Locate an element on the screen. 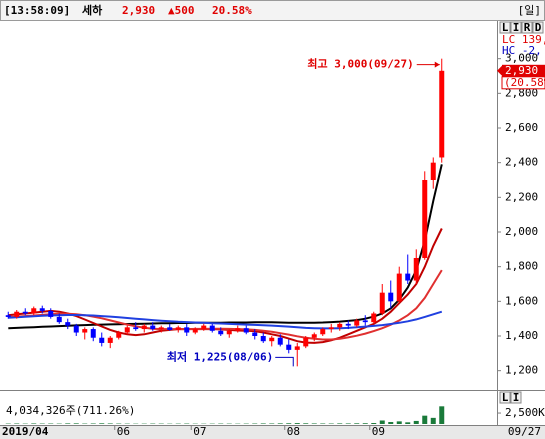 This screenshot has height=439, width=545. low-annotation: 최저 1,225(08/06) is located at coordinates (220, 356).